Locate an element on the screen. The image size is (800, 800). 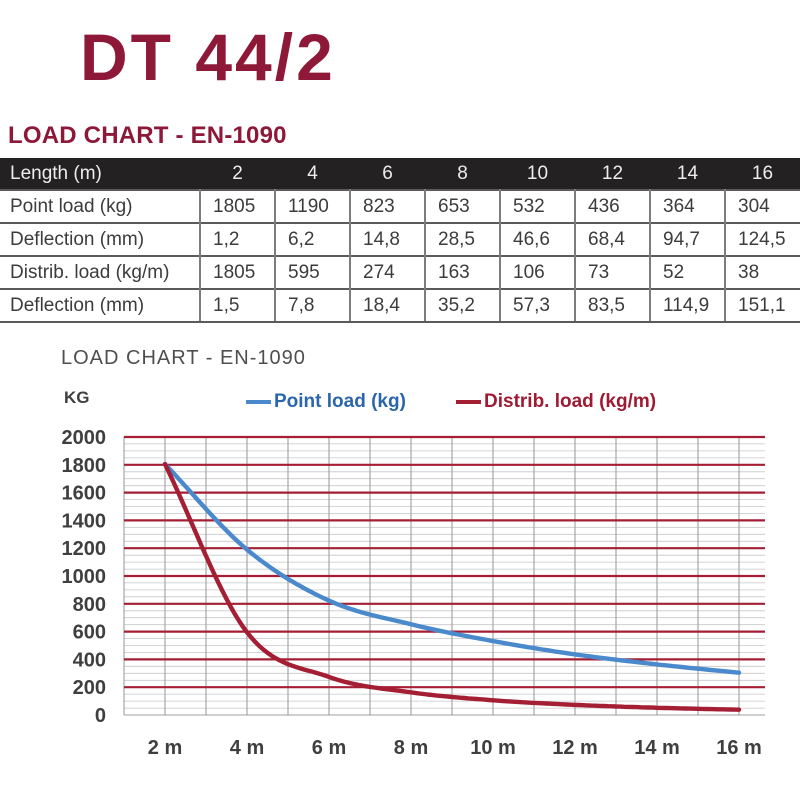
y-tick-label: 1200 is located at coordinates (84, 549).